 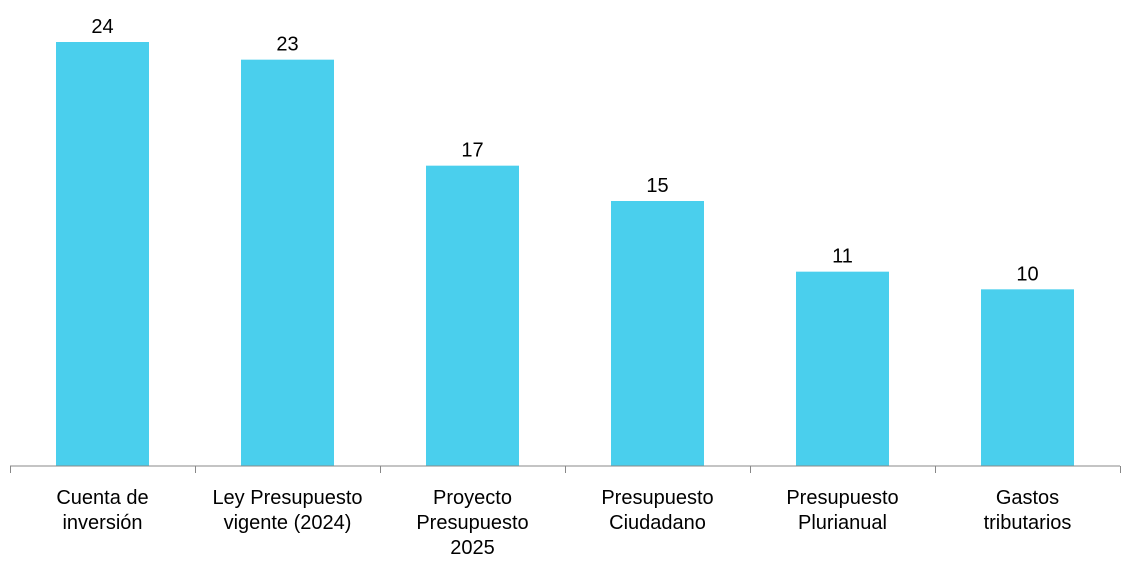 I want to click on category-label-line: Proyecto, so click(x=472, y=498).